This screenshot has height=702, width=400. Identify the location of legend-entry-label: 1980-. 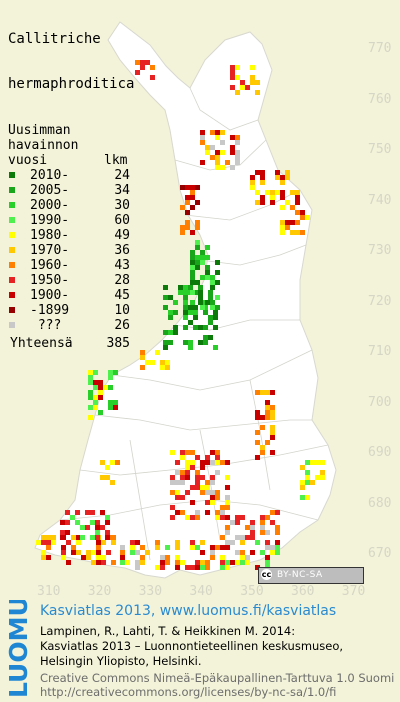
(50, 235).